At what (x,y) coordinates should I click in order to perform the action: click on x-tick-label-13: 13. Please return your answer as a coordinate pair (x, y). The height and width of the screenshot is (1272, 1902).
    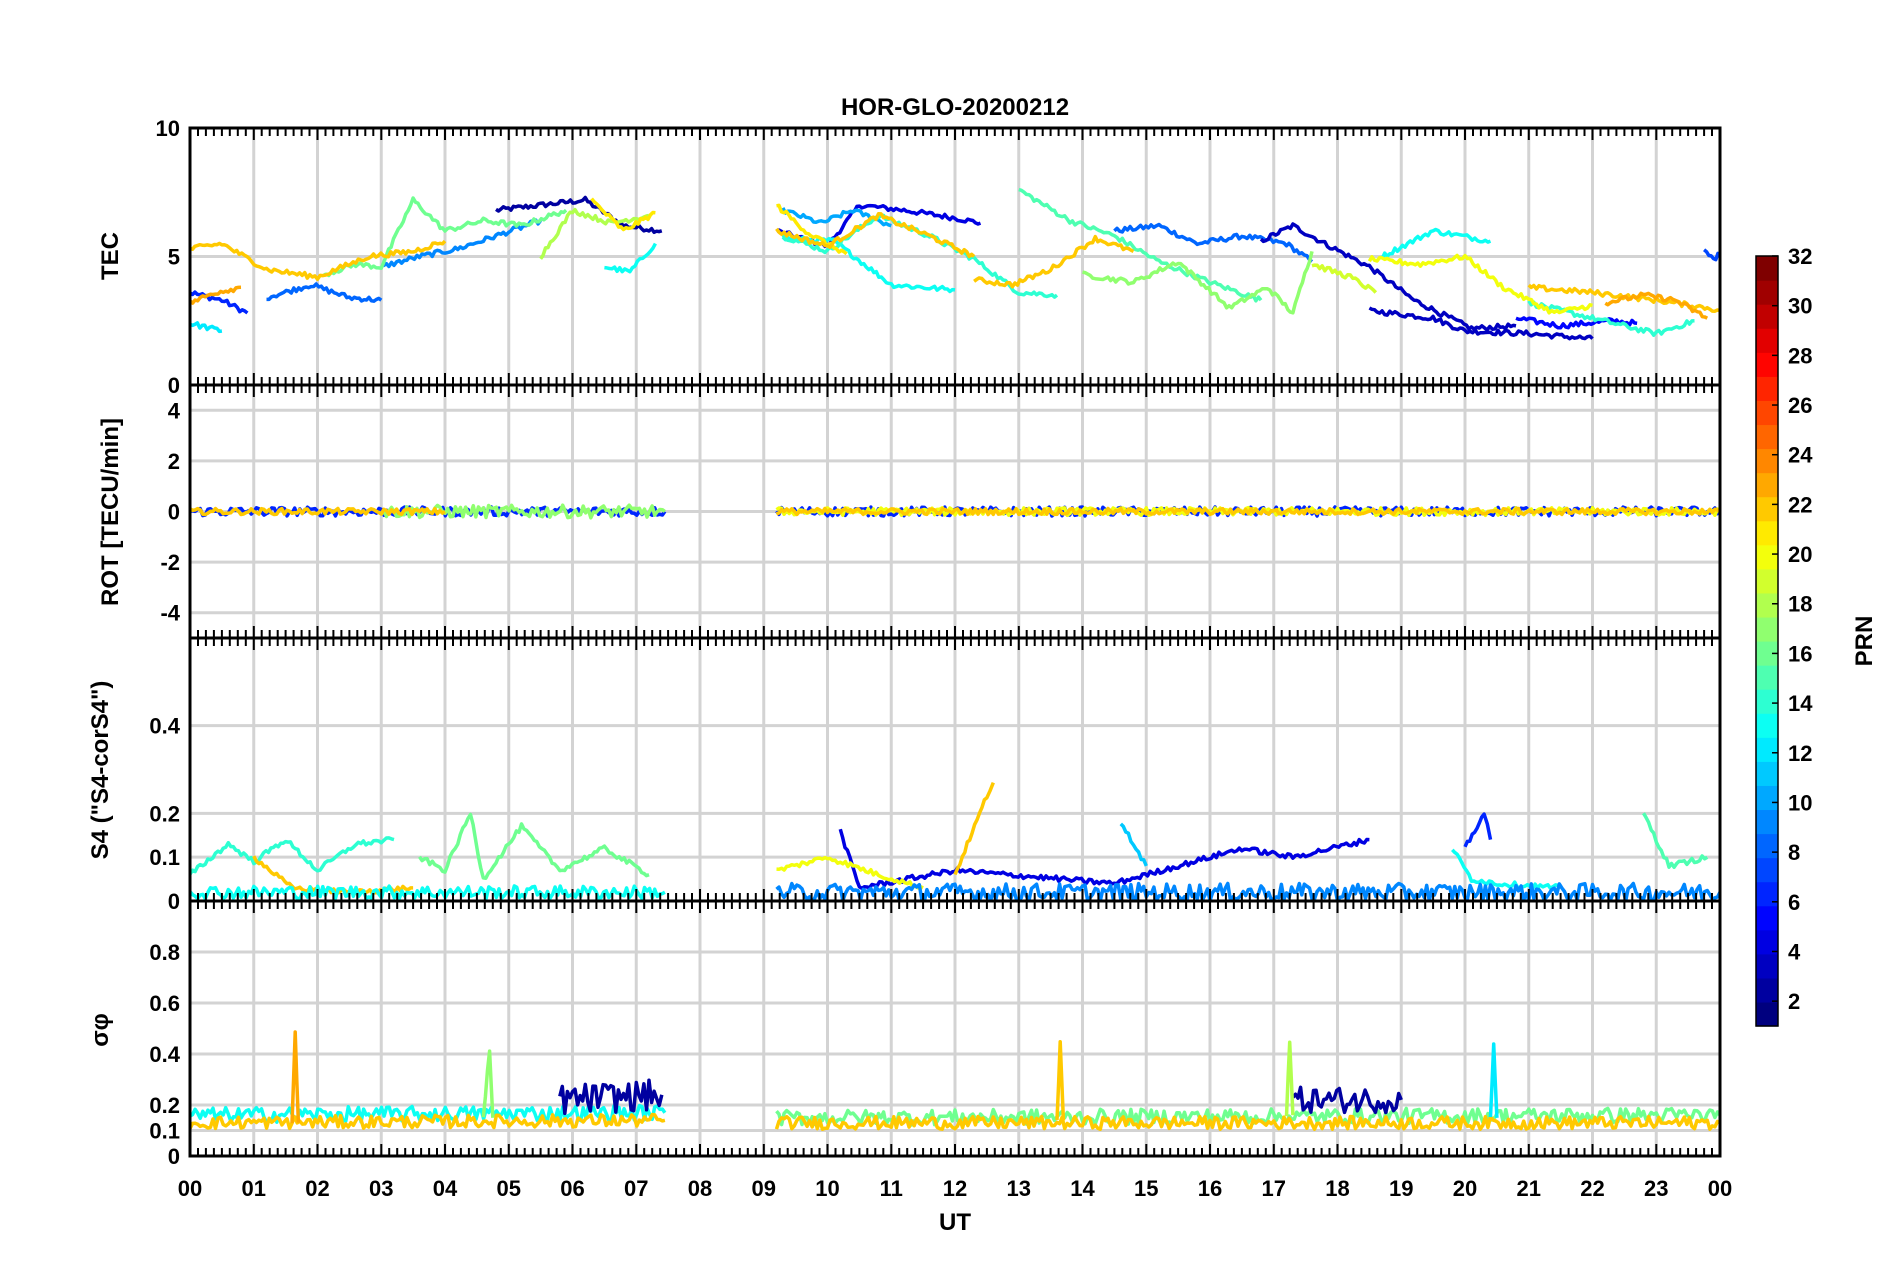
    Looking at the image, I should click on (1019, 1188).